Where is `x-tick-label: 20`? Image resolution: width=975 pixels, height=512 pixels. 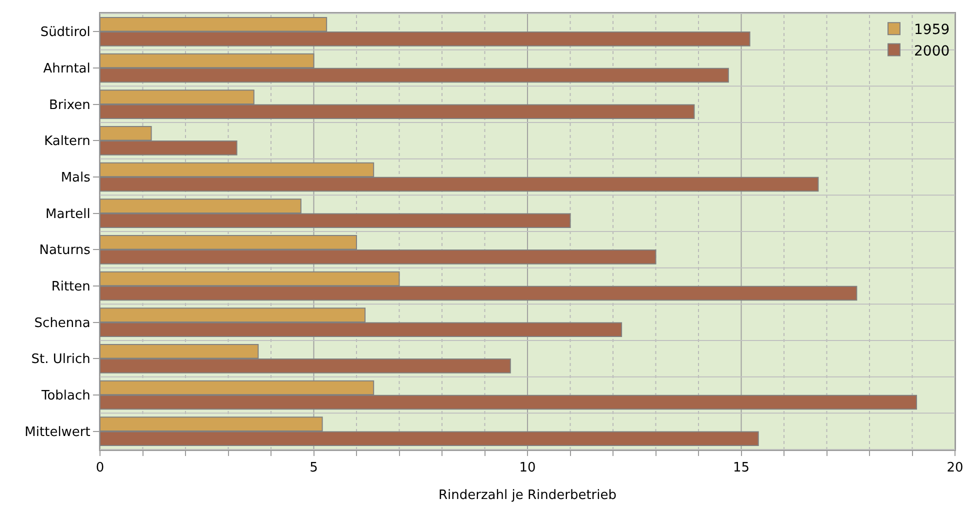
x-tick-label: 20 is located at coordinates (955, 468).